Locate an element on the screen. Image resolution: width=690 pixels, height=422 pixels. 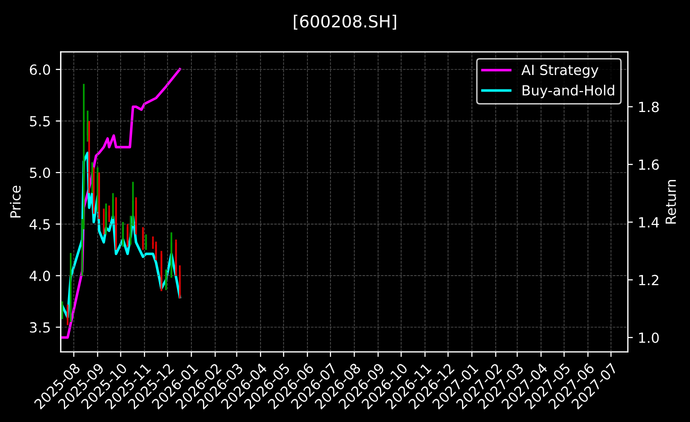
y-tick-label: 4.5 is located at coordinates (40, 224).